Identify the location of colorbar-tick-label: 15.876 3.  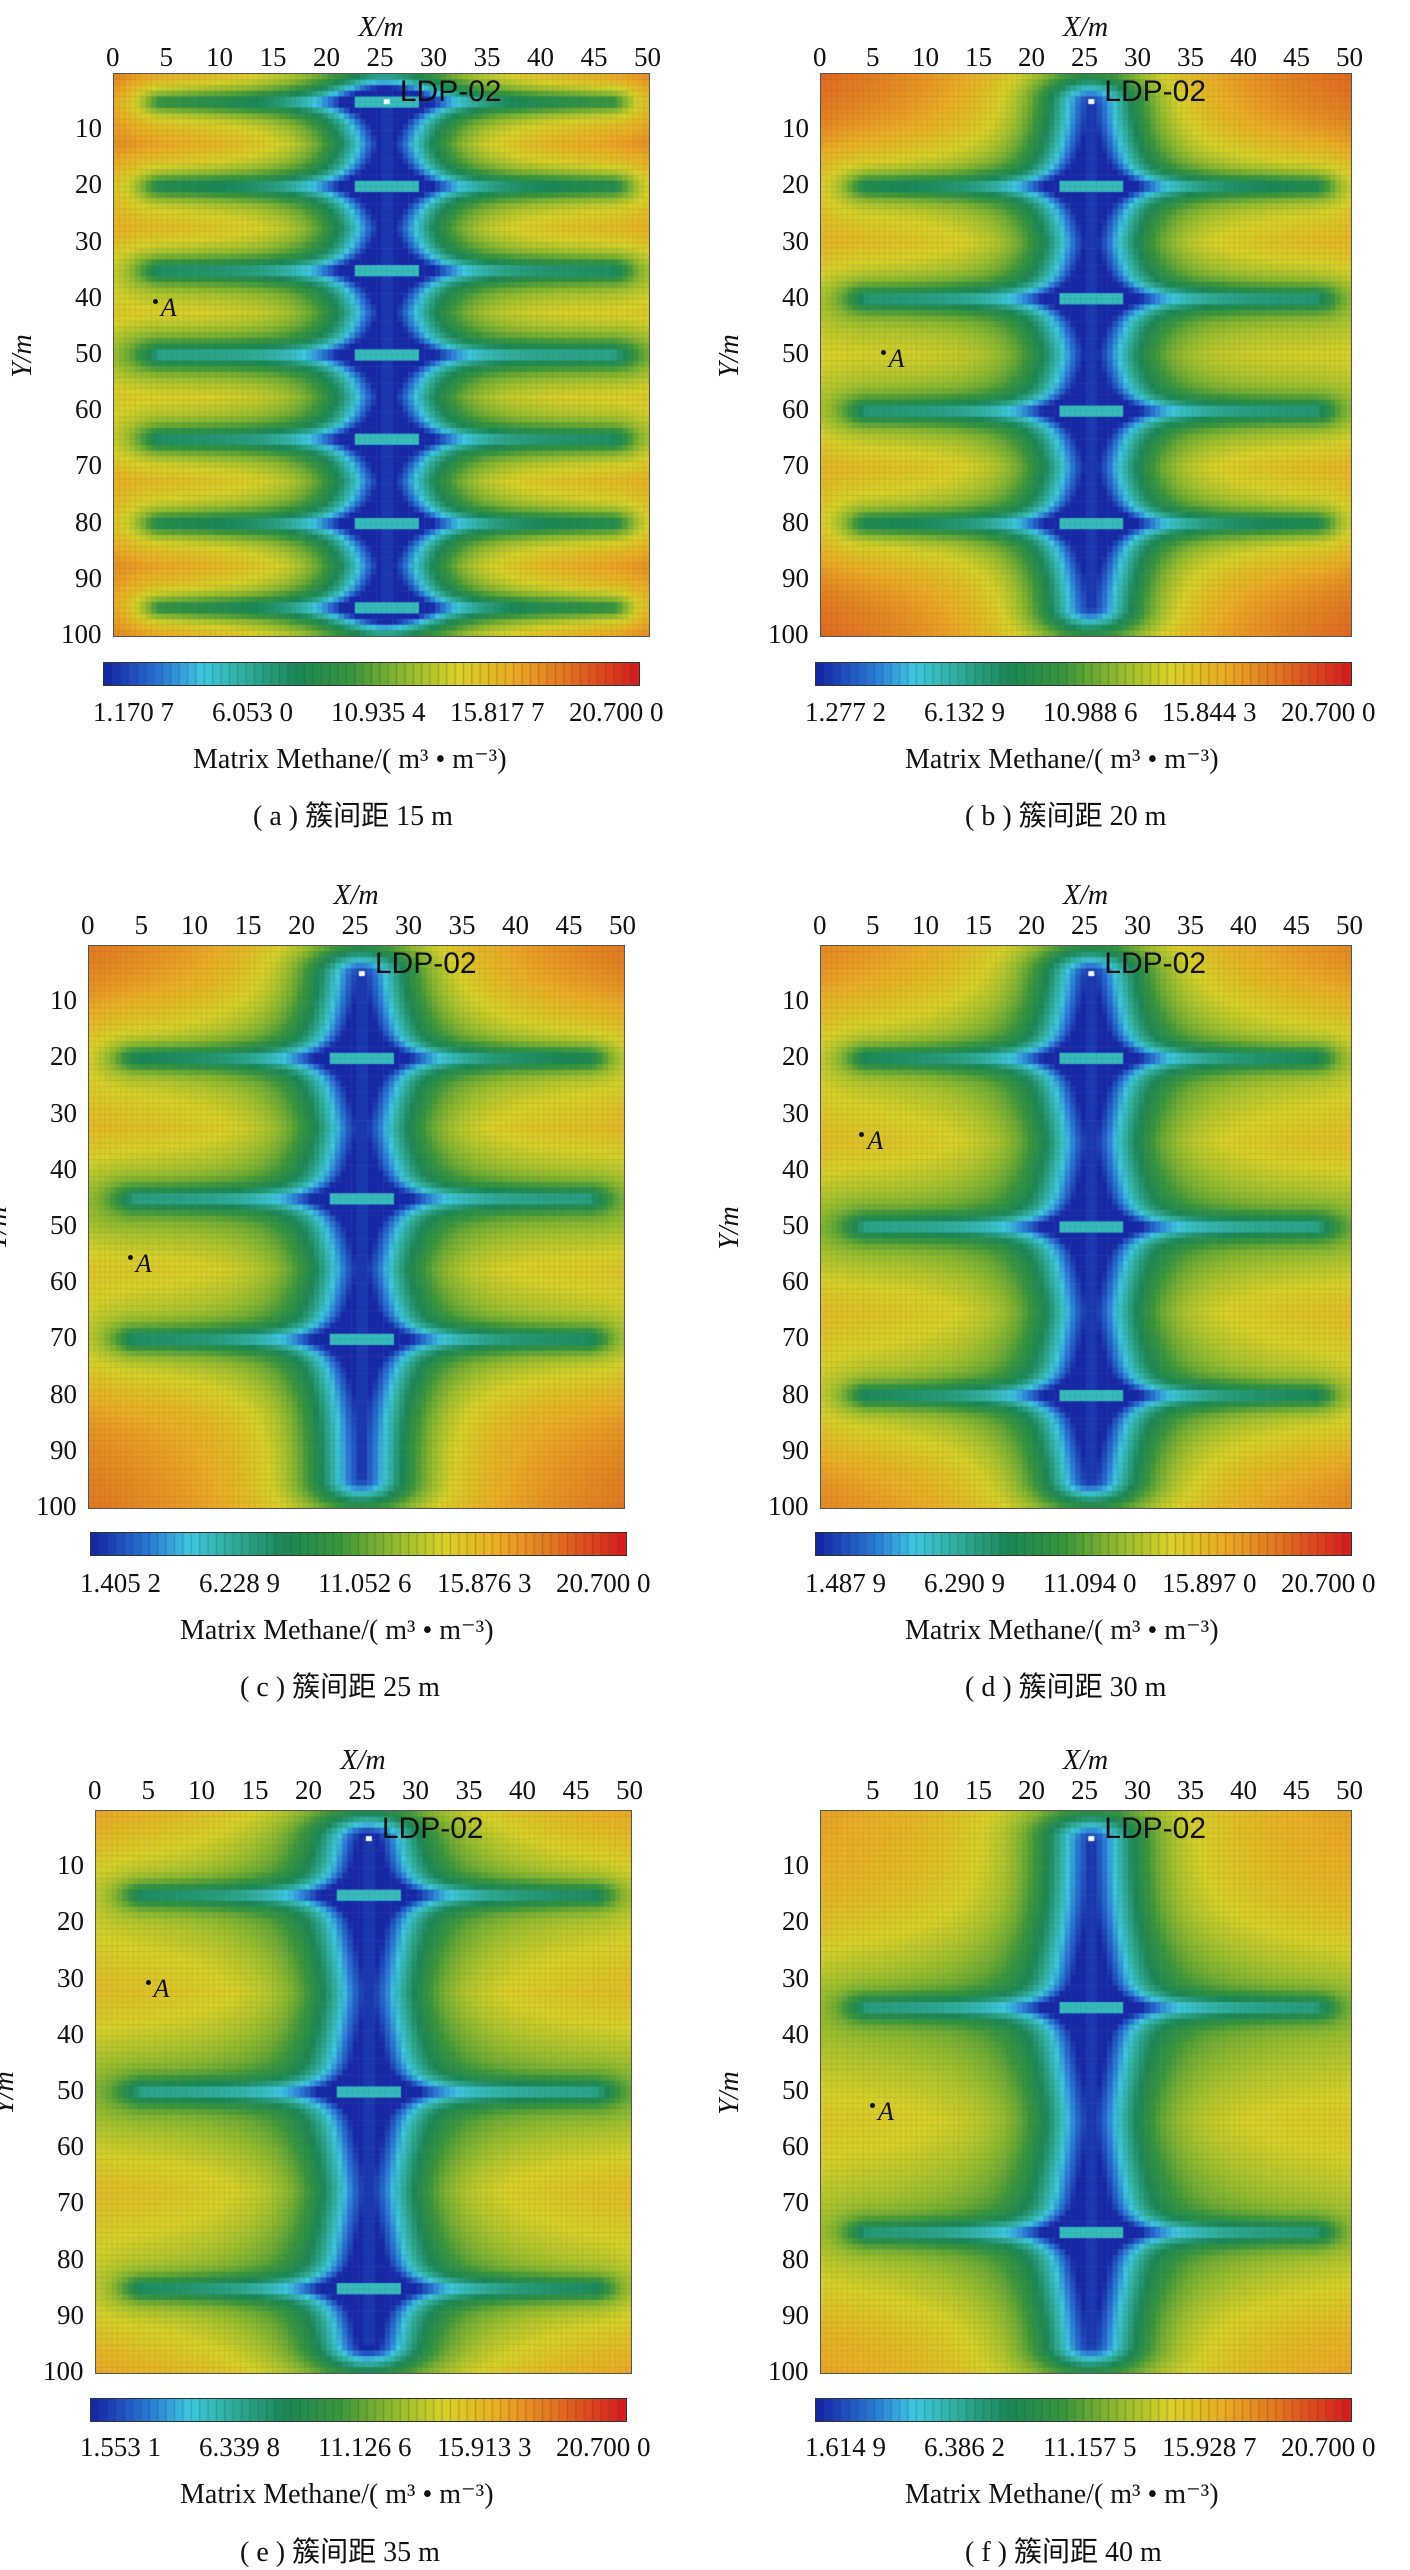
(484, 1583).